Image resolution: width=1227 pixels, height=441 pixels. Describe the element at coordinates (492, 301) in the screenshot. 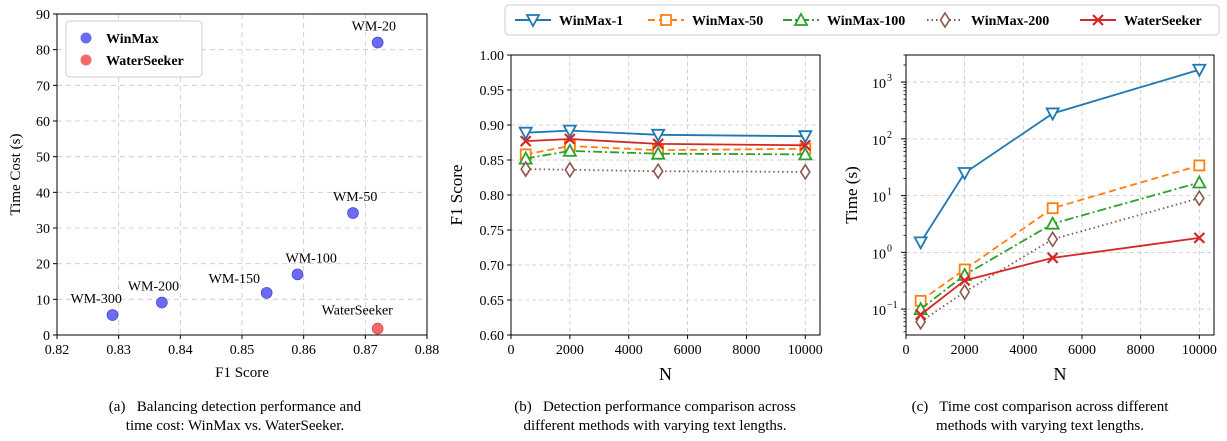

I see `b-ytick-label: 0.65` at that location.